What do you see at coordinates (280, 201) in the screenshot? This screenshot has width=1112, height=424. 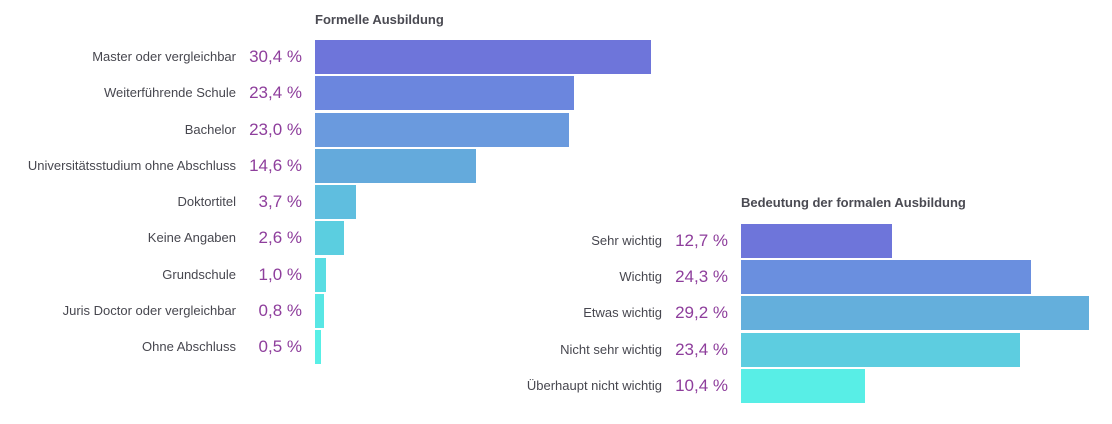 I see `value-label: 3,7 %` at bounding box center [280, 201].